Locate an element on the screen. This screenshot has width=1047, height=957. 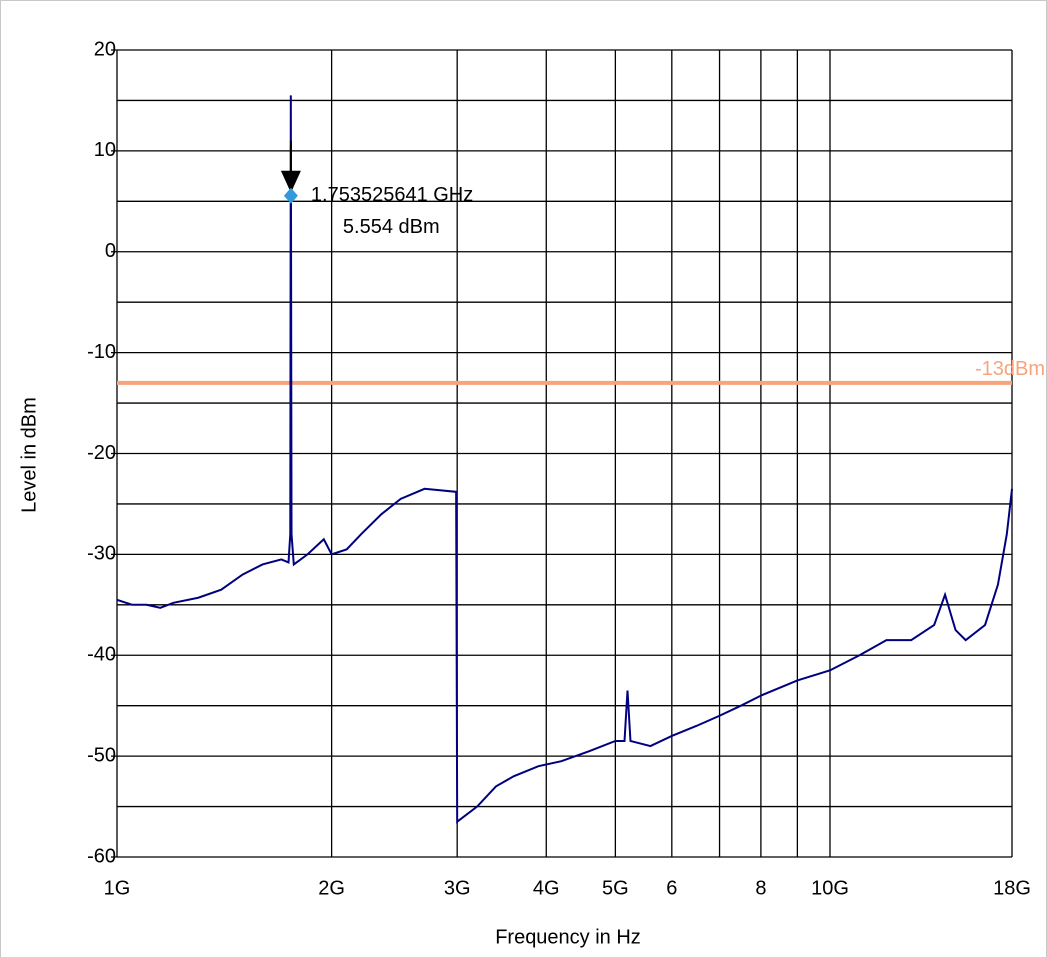
x-tick-label: 10G is located at coordinates (830, 888).